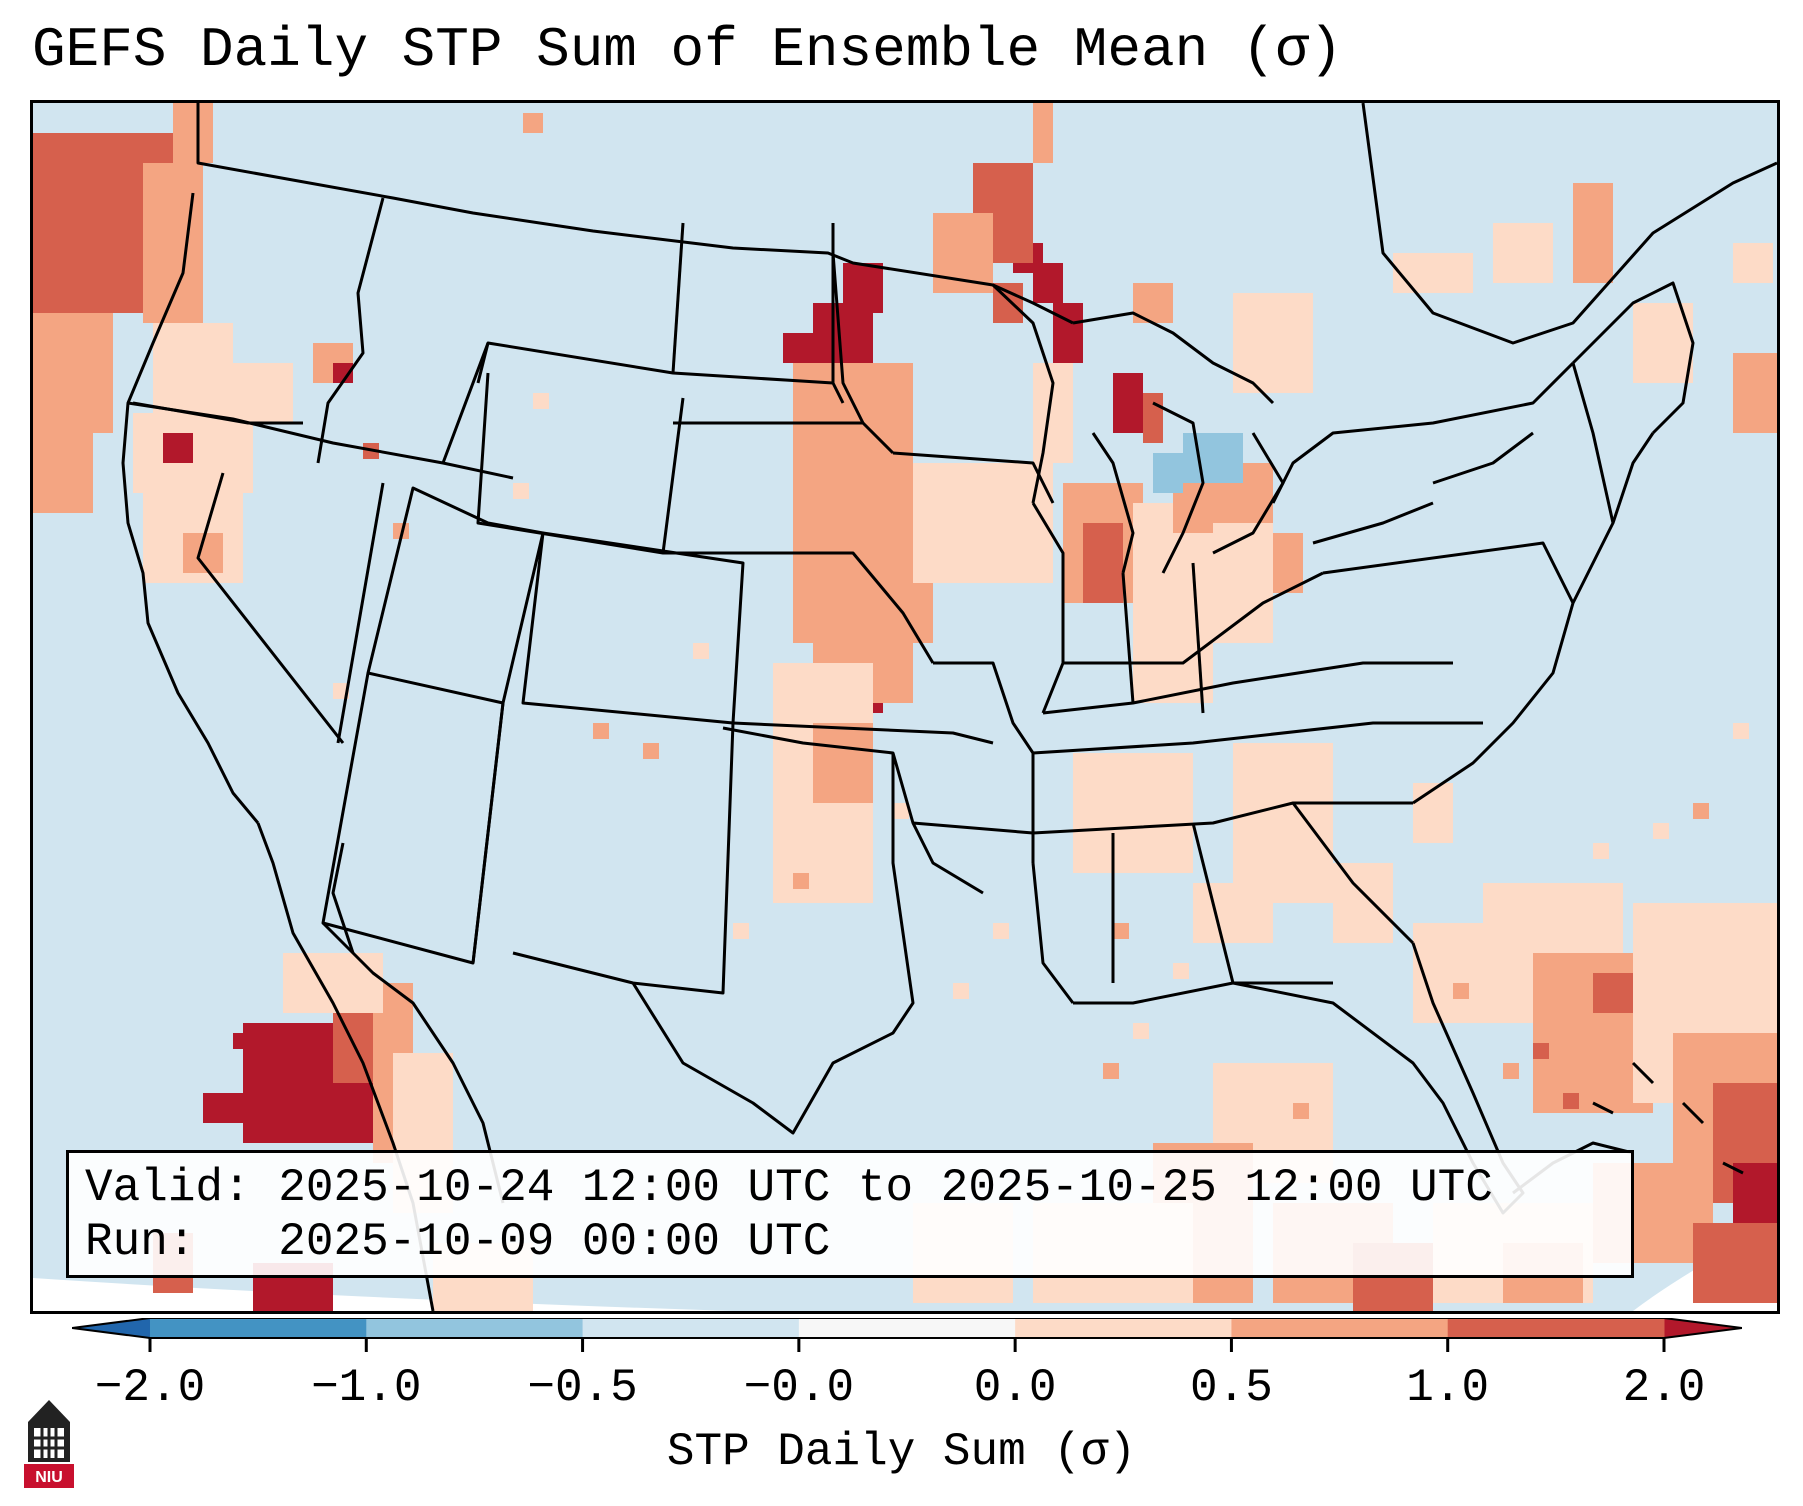 The height and width of the screenshot is (1506, 1803). Describe the element at coordinates (366, 1388) in the screenshot. I see `colorbar-tick-label: −1.0` at that location.